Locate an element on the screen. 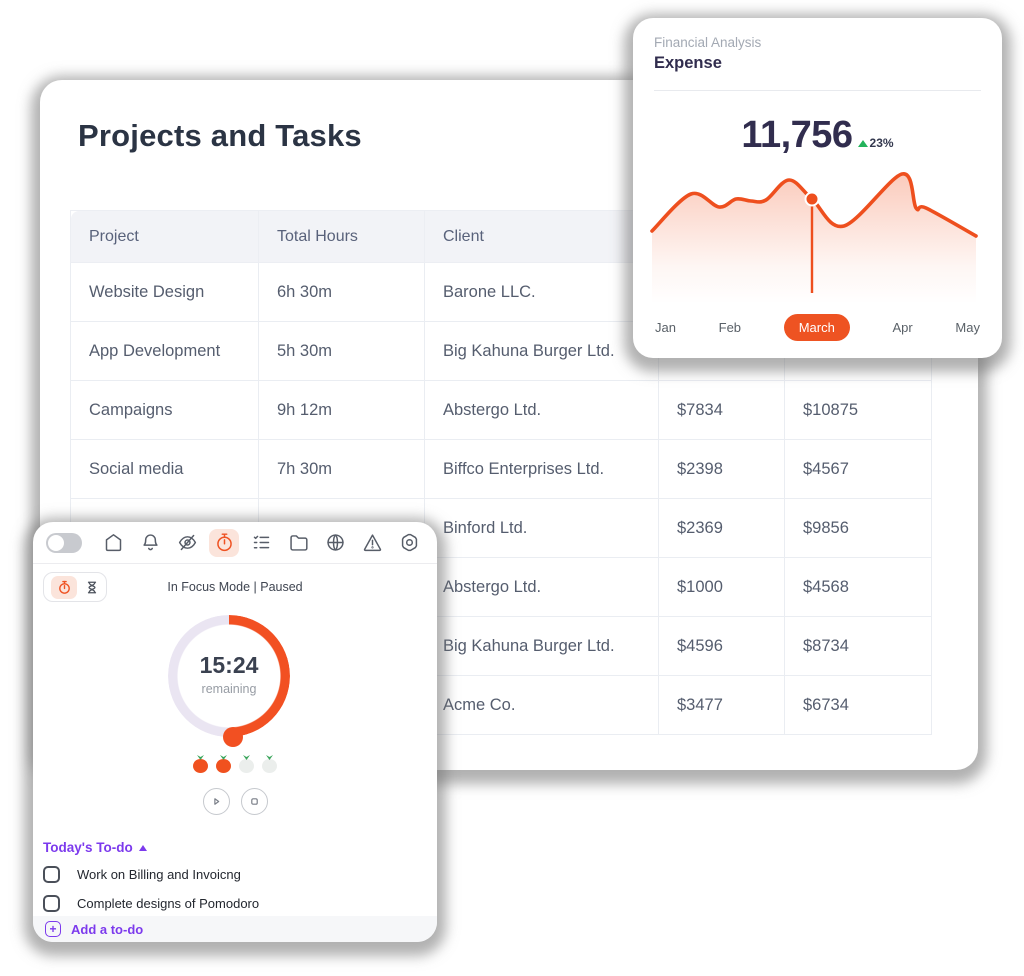  settings-icon is located at coordinates (409, 543).